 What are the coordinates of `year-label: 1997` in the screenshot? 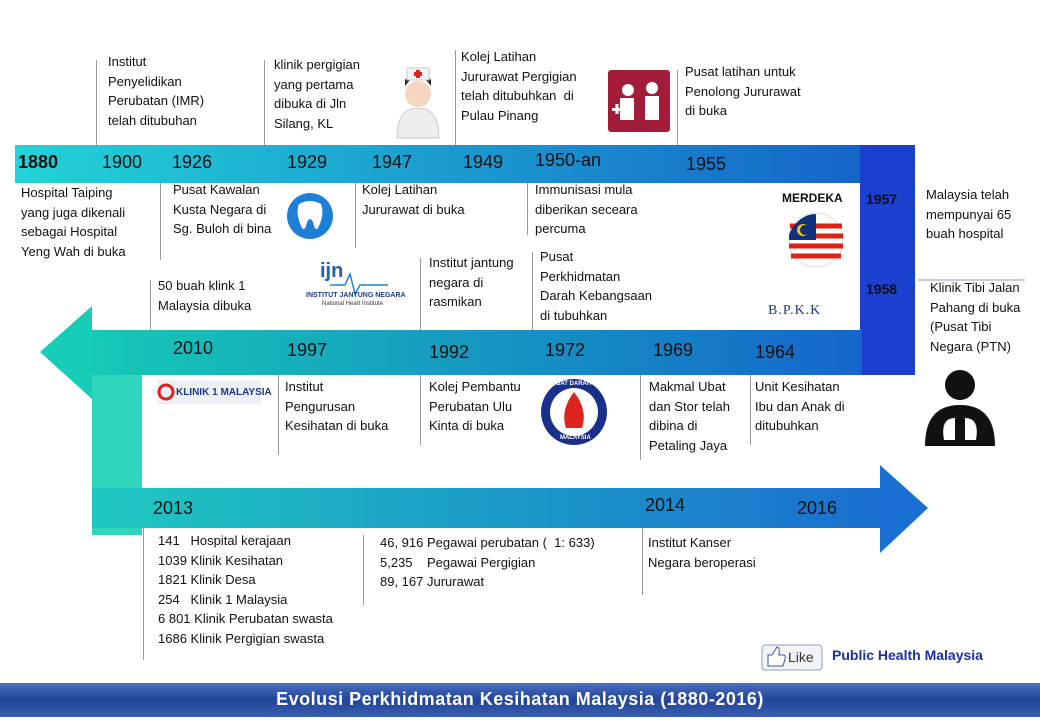 It's located at (307, 350).